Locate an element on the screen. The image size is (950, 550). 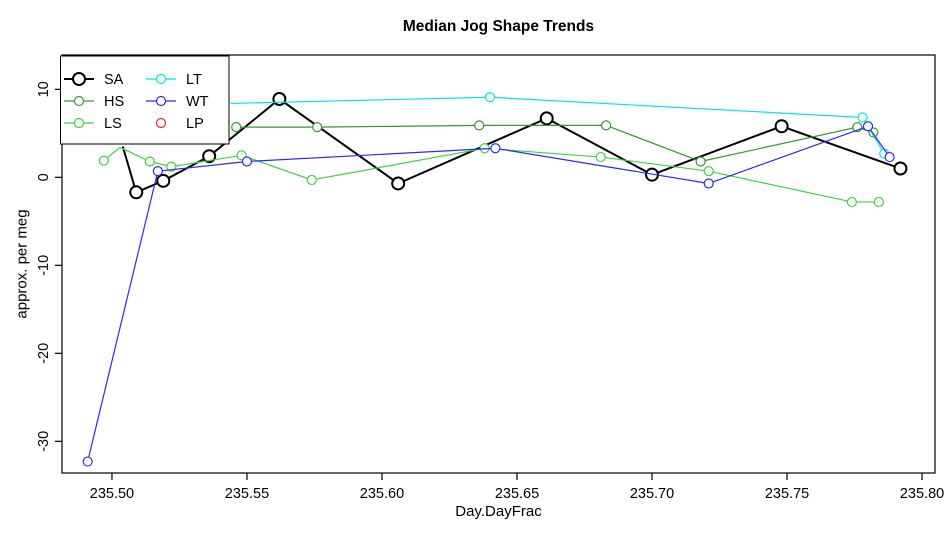
x-tick-label: 235.65 is located at coordinates (517, 494).